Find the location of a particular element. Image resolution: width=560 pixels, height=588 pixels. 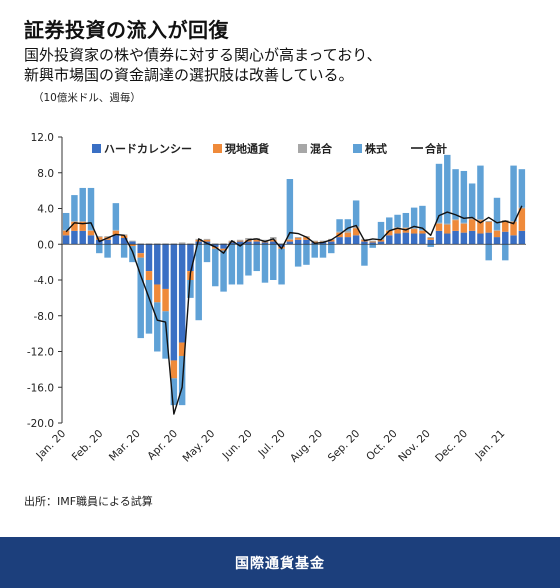

footer-bar: 国際通貨基金 is located at coordinates (280, 562).